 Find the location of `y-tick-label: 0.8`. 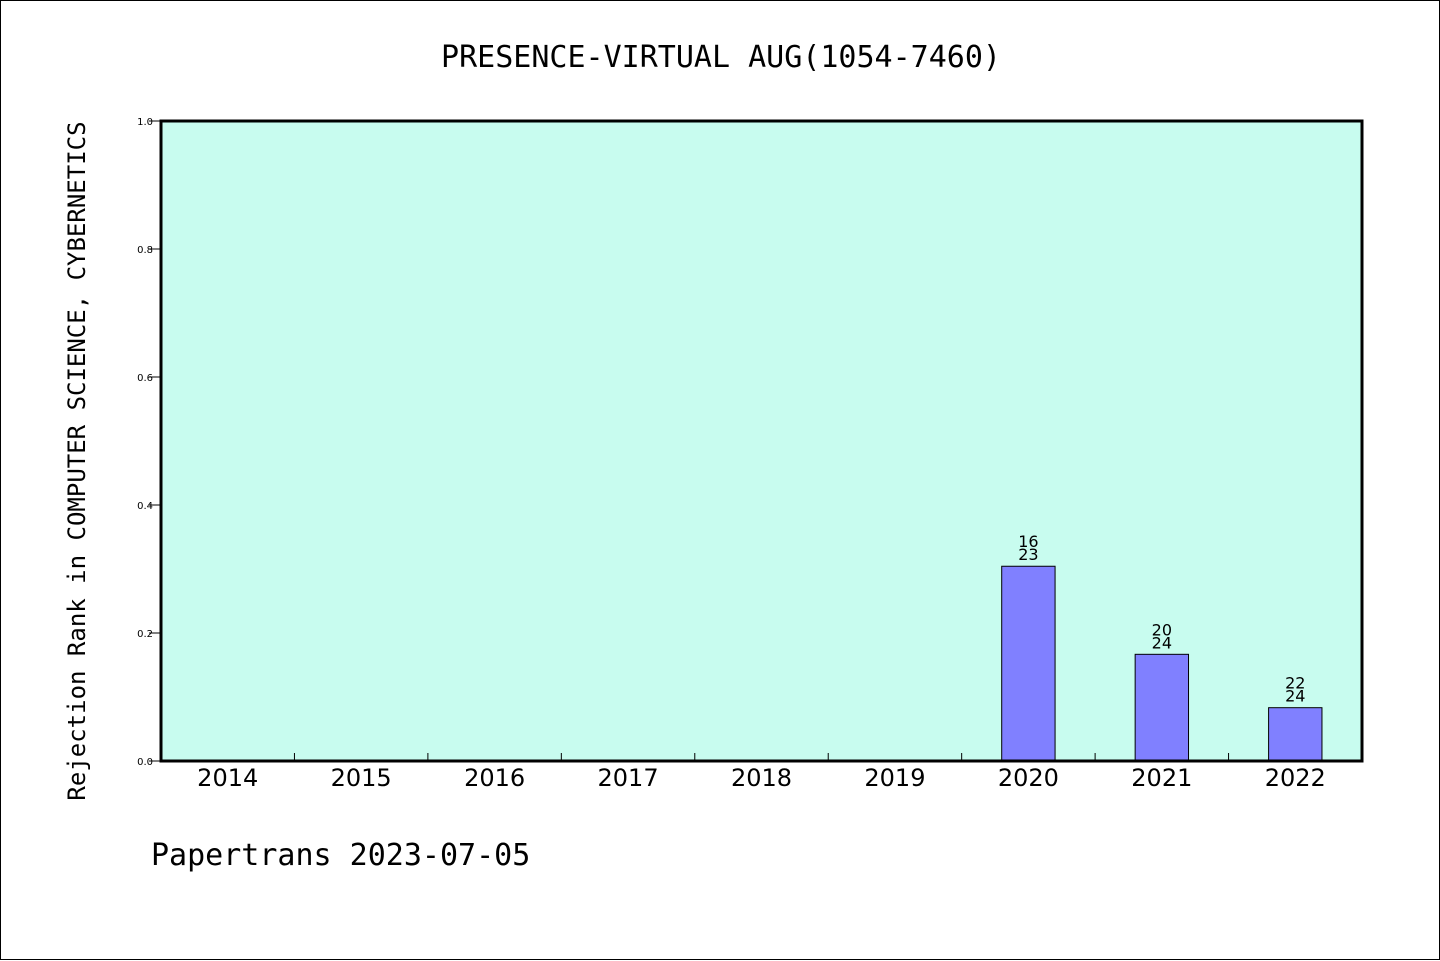

y-tick-label: 0.8 is located at coordinates (145, 250).